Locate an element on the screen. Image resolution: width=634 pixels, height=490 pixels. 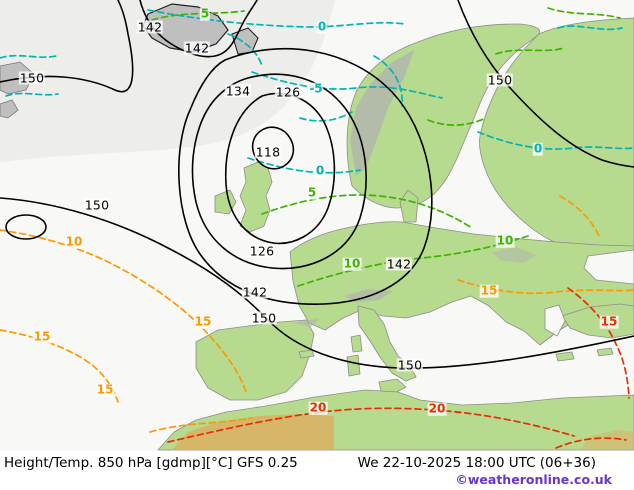
land-balearics is located at coordinates (306, 354).